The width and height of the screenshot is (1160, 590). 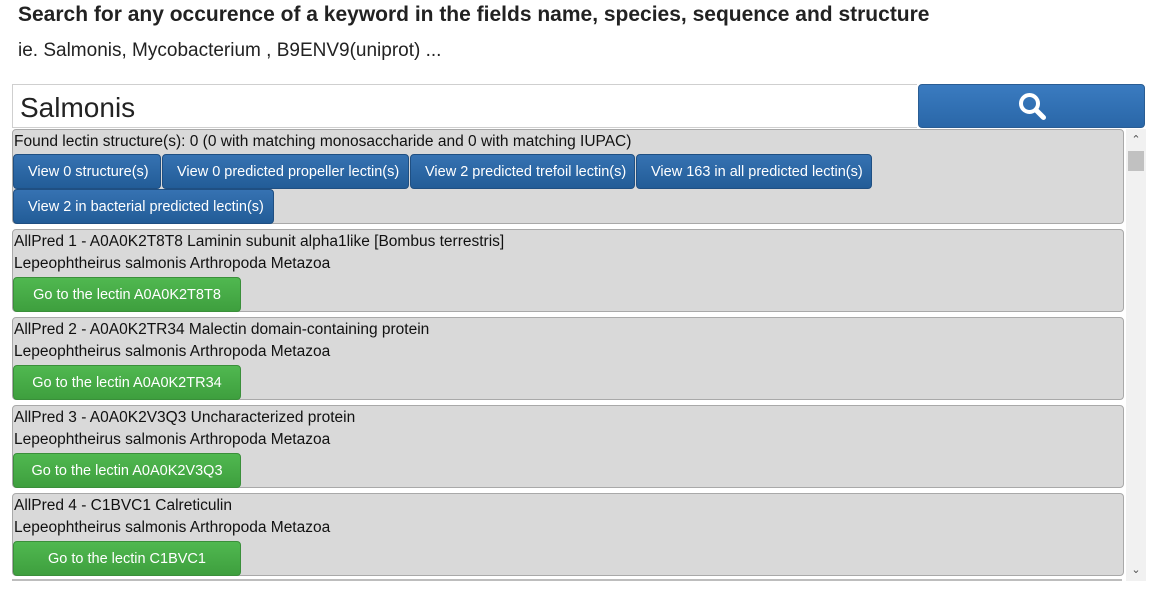 I want to click on bottom-divider, so click(x=567, y=580).